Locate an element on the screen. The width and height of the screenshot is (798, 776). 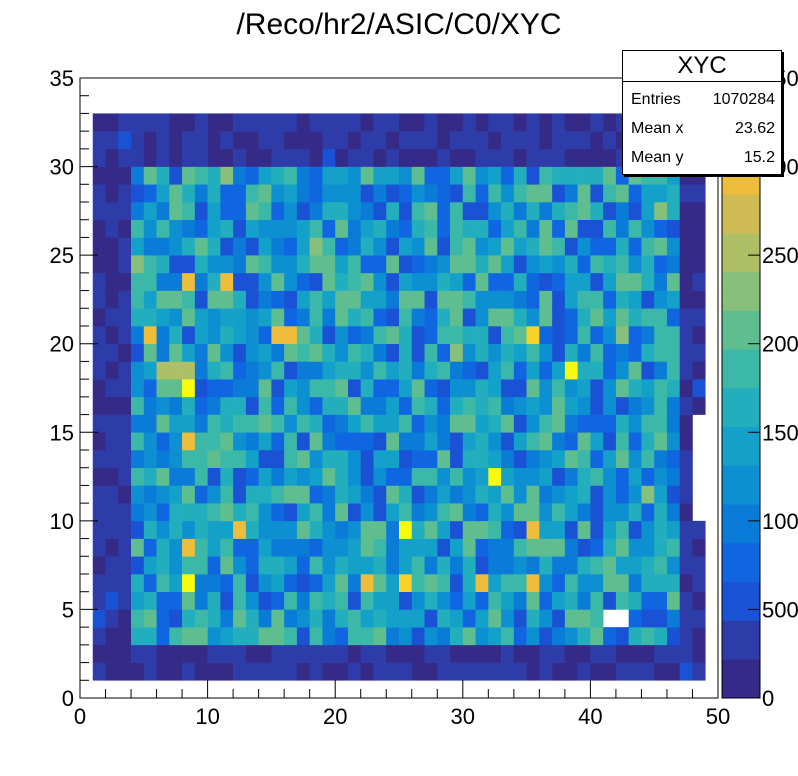
colorbar-tick-label: 0 is located at coordinates (768, 698).